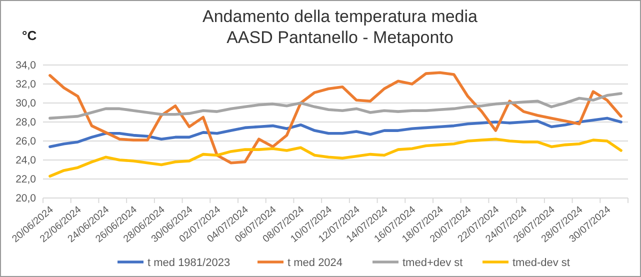 This screenshot has height=277, width=641. Describe the element at coordinates (541, 263) in the screenshot. I see `legend-label: tmed-dev st` at that location.